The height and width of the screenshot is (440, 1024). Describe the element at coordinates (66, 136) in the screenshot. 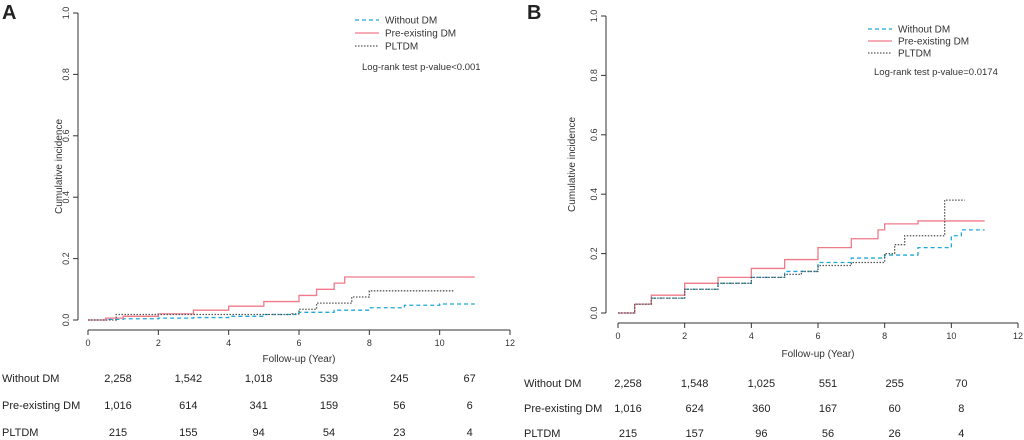

I see `y-tick-label-a: 0.6` at that location.